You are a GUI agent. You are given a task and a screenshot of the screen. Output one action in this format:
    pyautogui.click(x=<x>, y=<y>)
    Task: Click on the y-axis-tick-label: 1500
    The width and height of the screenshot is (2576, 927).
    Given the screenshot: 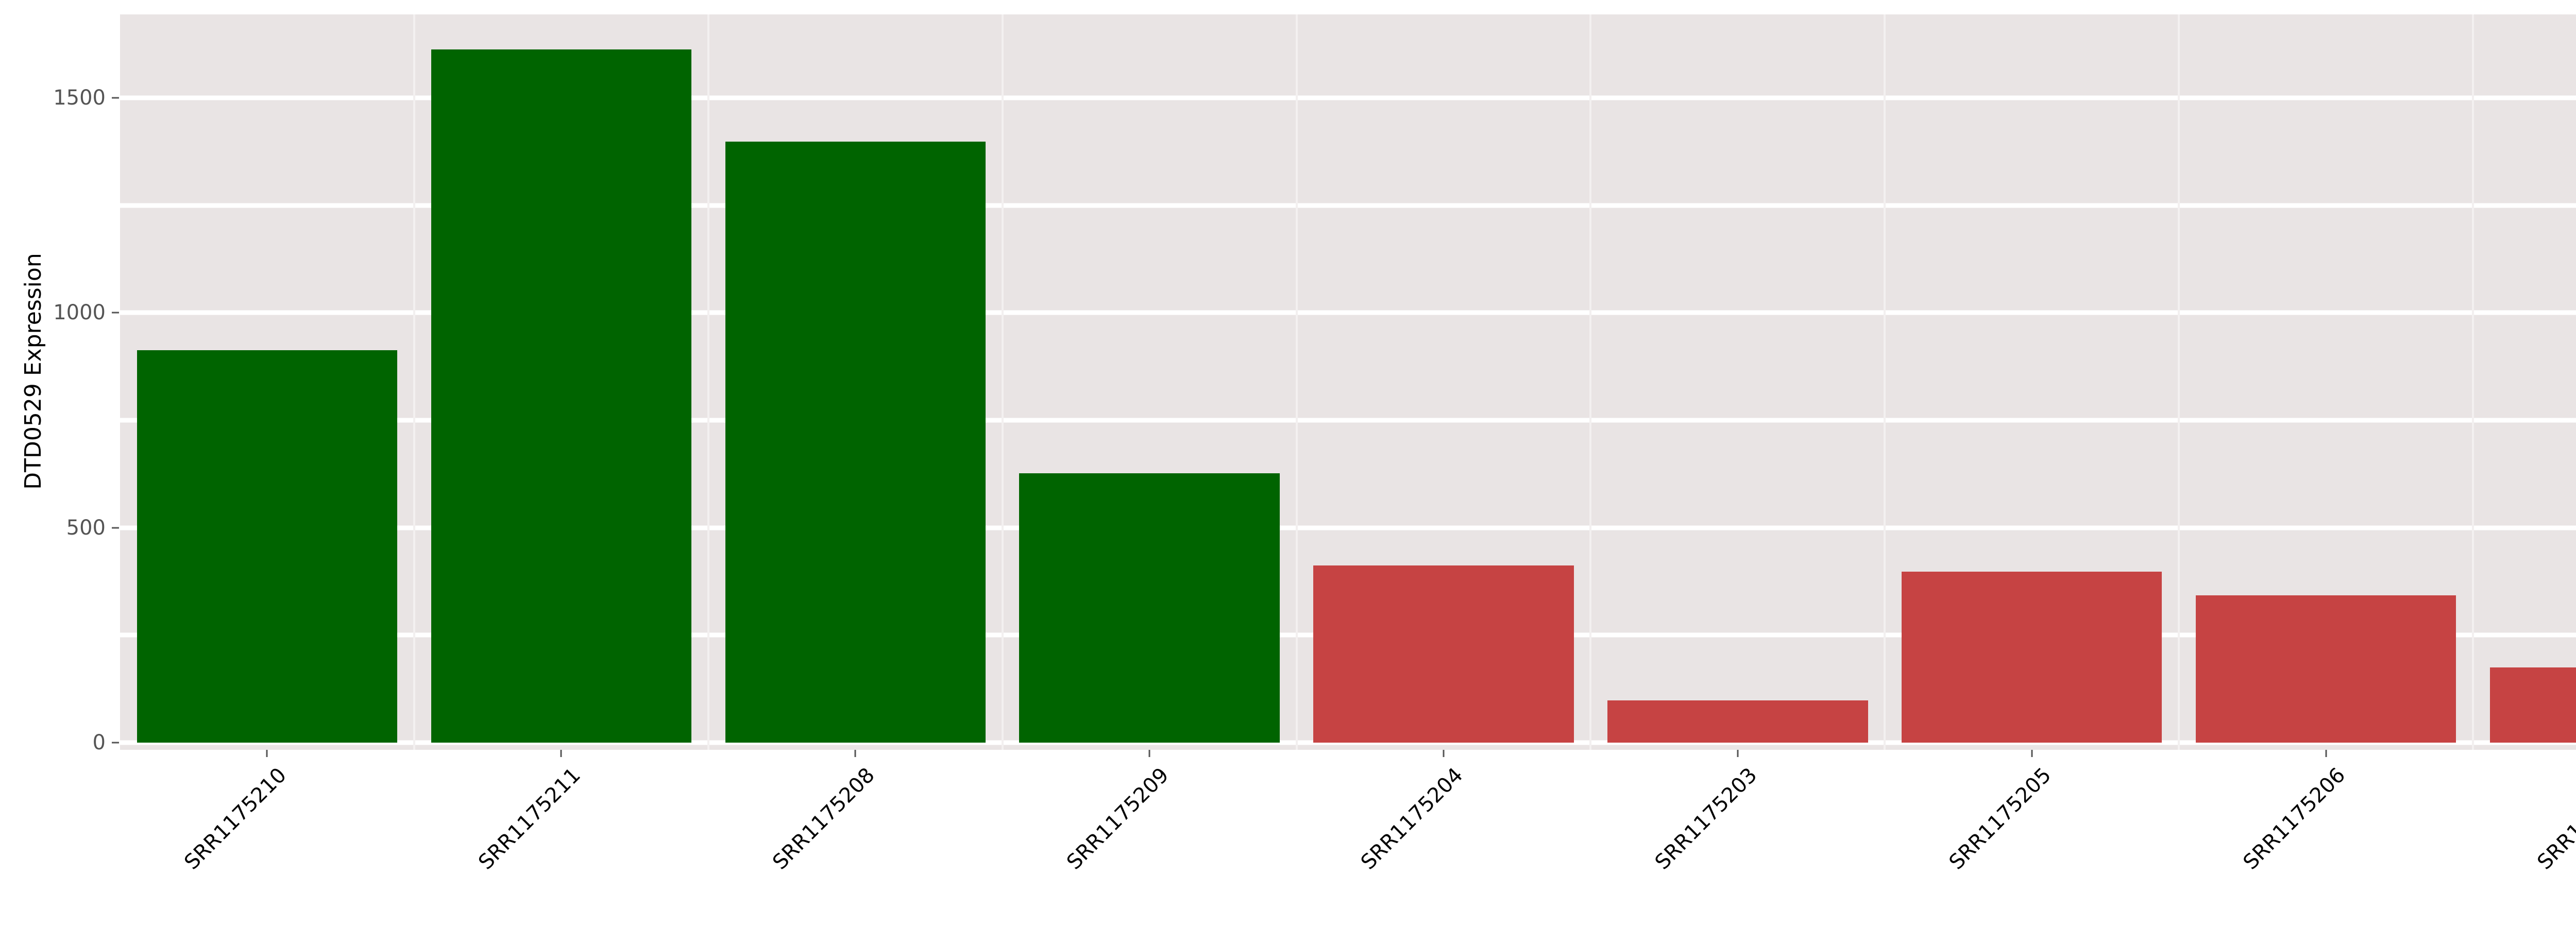 What is the action you would take?
    pyautogui.click(x=79, y=98)
    